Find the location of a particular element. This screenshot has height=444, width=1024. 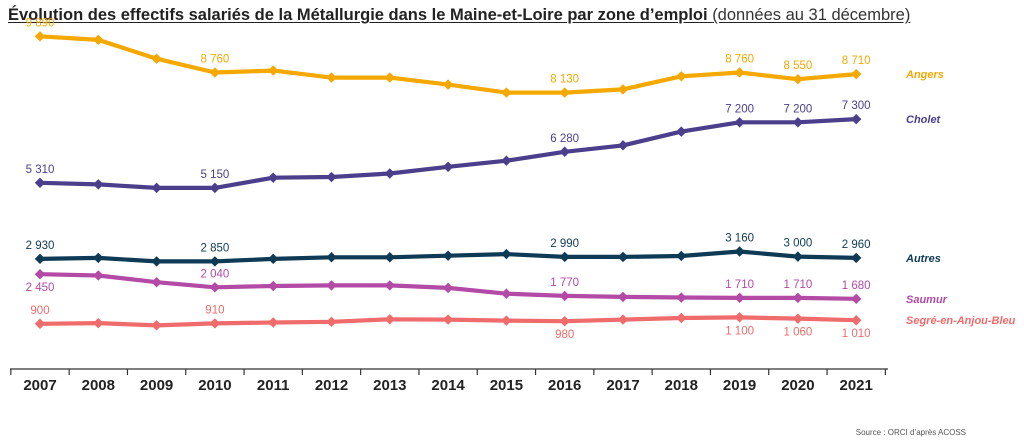

source-note: Source : ORCI d’après ACOSS is located at coordinates (910, 432).